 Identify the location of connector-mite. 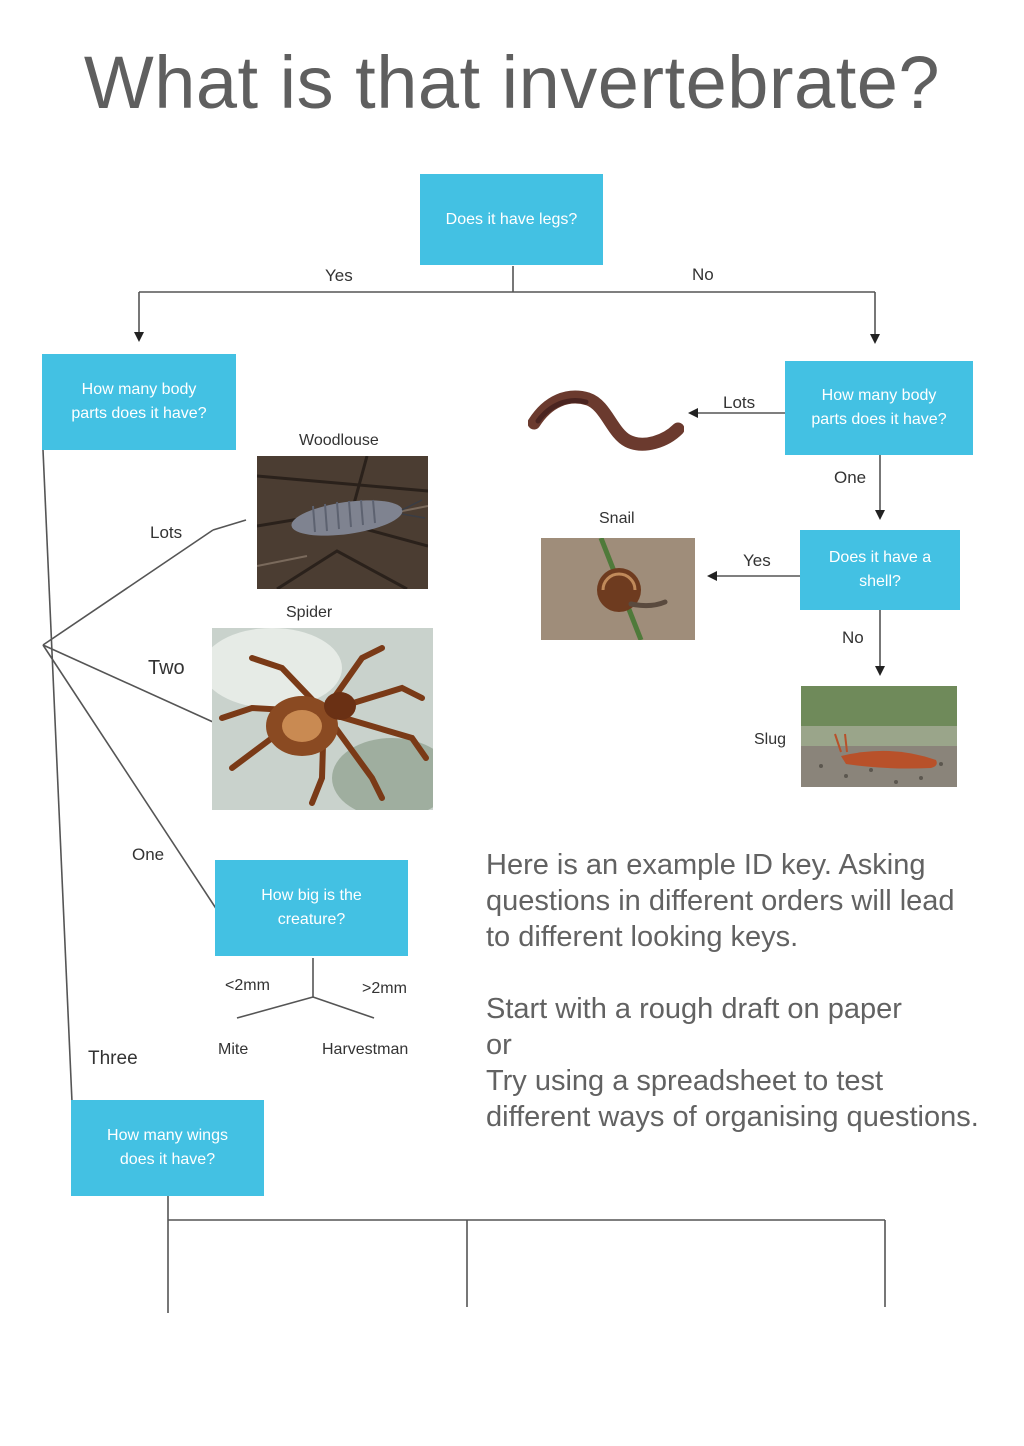
(275, 1007).